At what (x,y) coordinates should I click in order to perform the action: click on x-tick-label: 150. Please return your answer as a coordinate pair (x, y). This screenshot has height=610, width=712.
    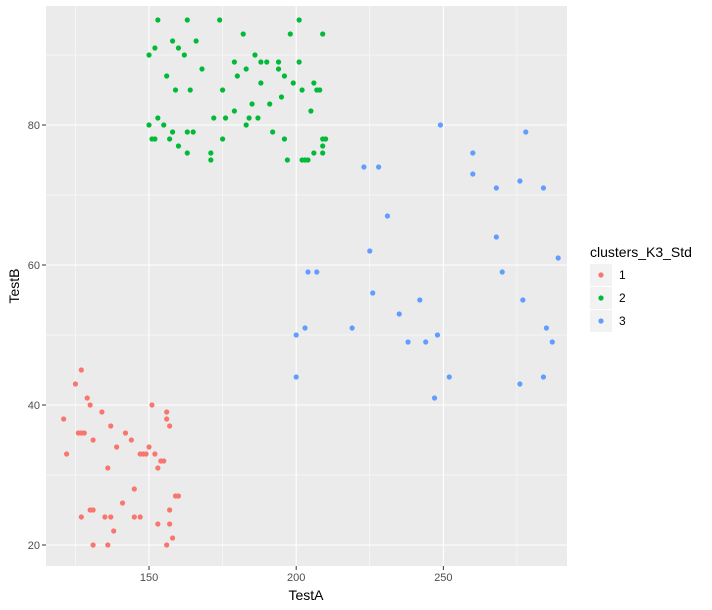
    Looking at the image, I should click on (149, 578).